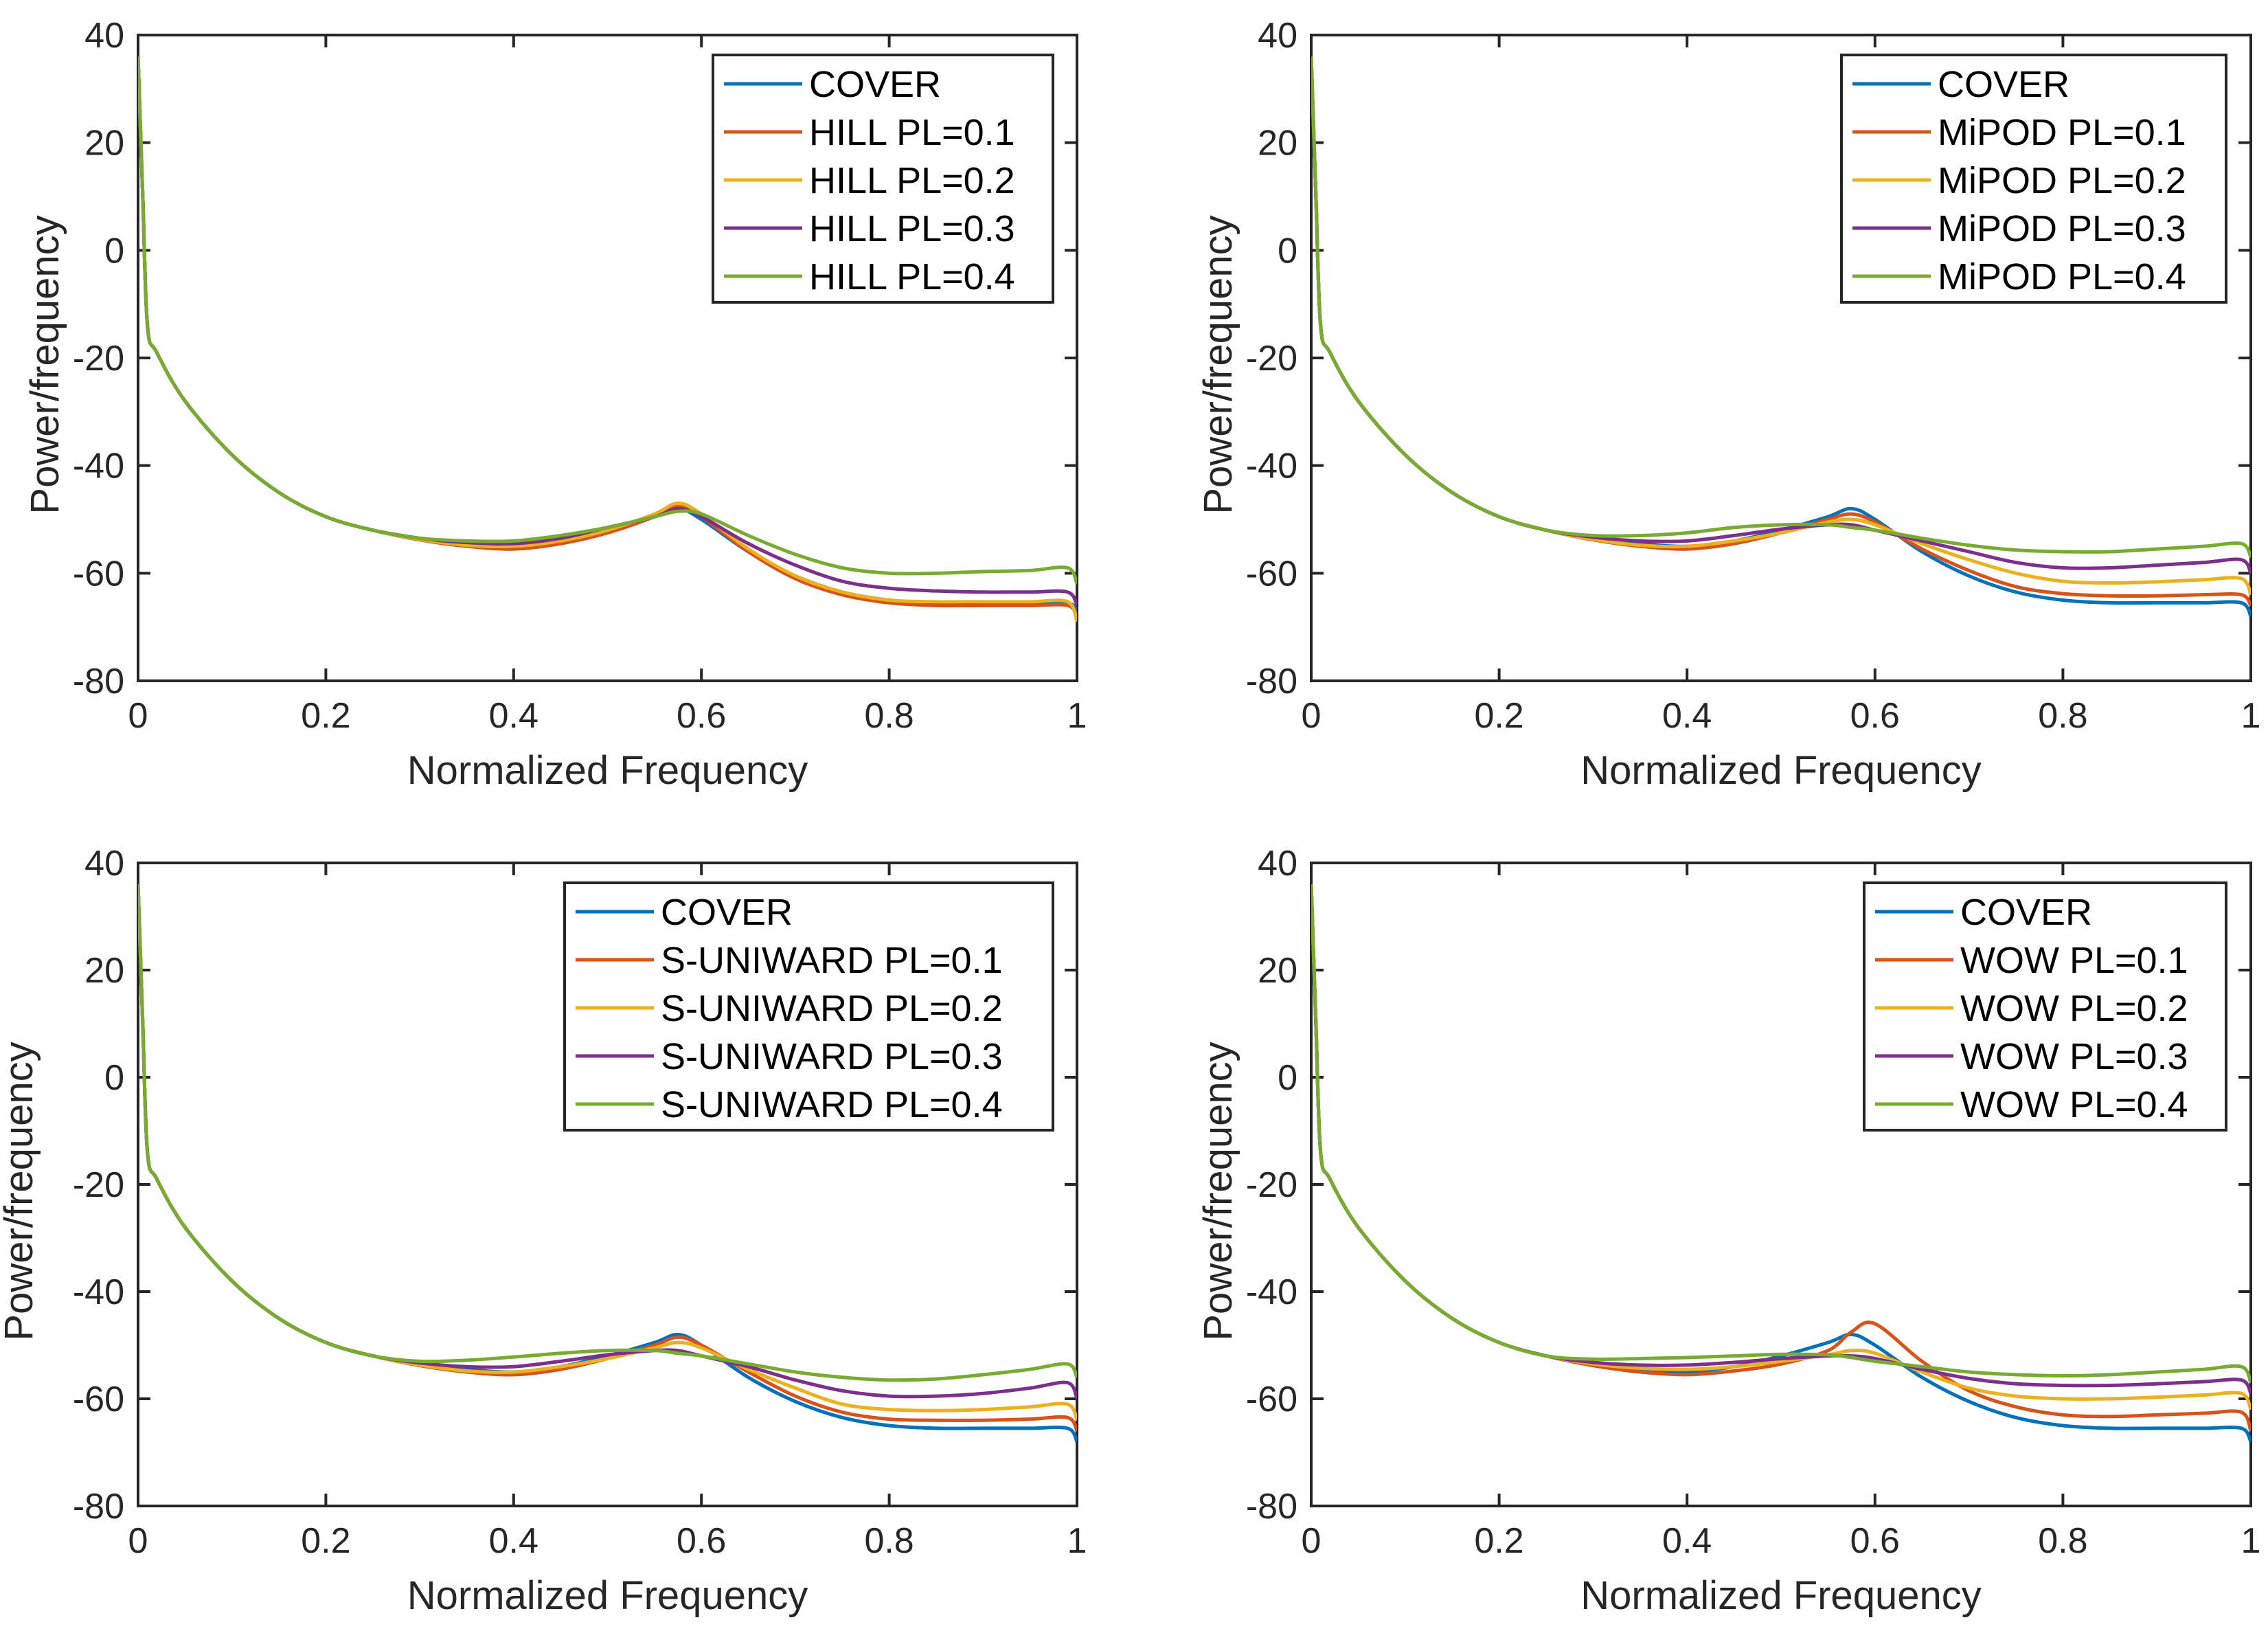  Describe the element at coordinates (2074, 1008) in the screenshot. I see `legend-entry: WOW PL=0.2` at that location.